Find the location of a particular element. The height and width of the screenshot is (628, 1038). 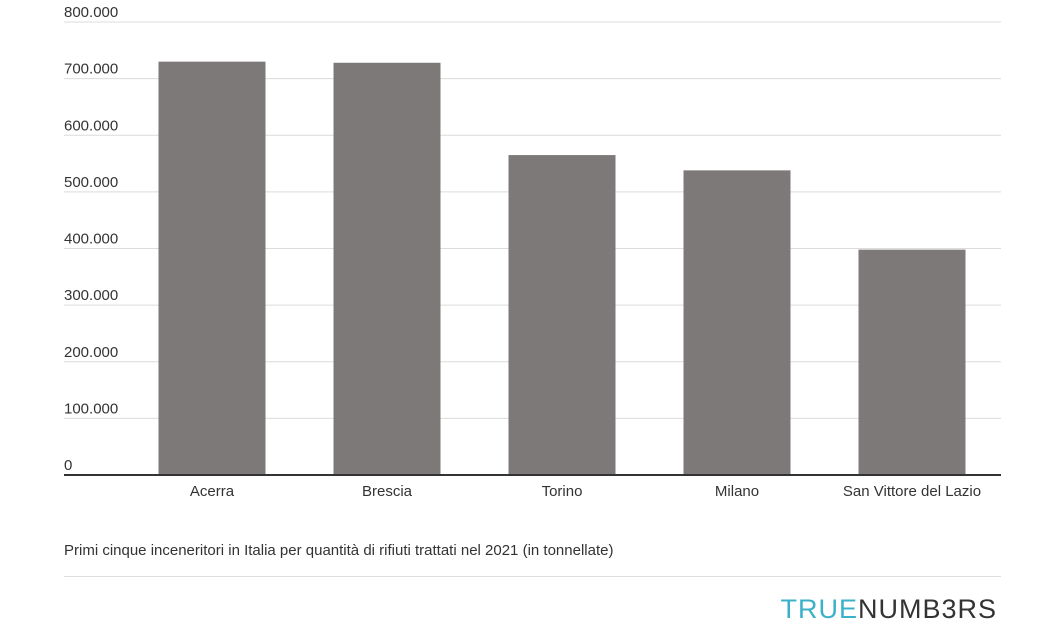

y-tick-label: 200.000 is located at coordinates (91, 352).